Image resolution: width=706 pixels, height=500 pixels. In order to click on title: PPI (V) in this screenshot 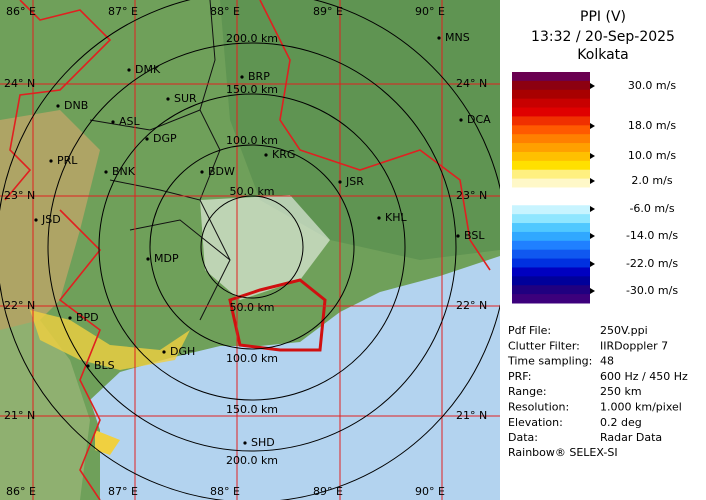, I will do `click(603, 17)`.